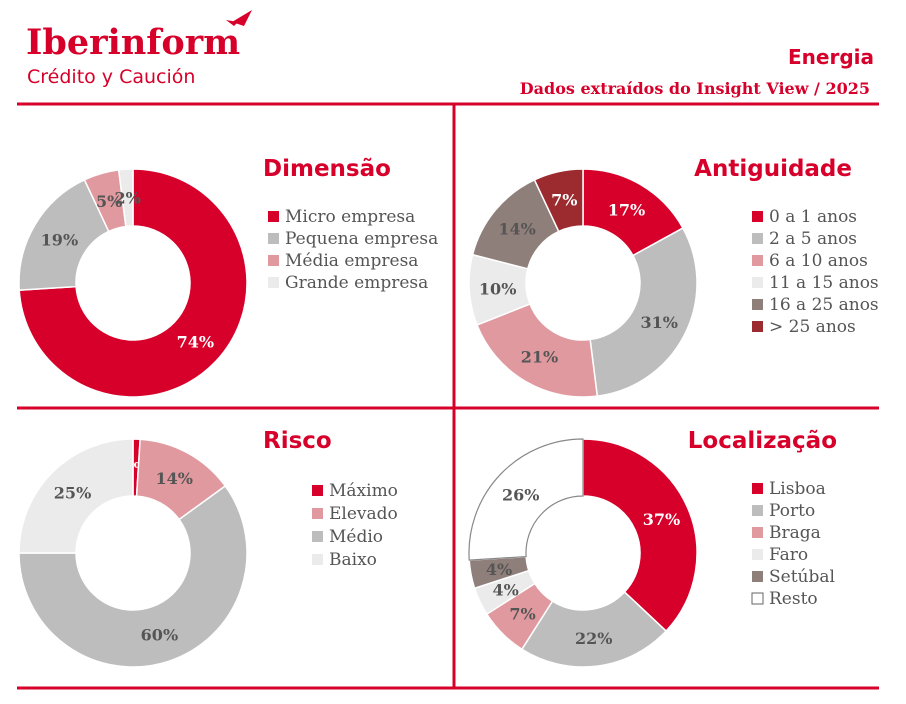 This screenshot has height=704, width=906. Describe the element at coordinates (133, 42) in the screenshot. I see `brand: Iberinform` at that location.